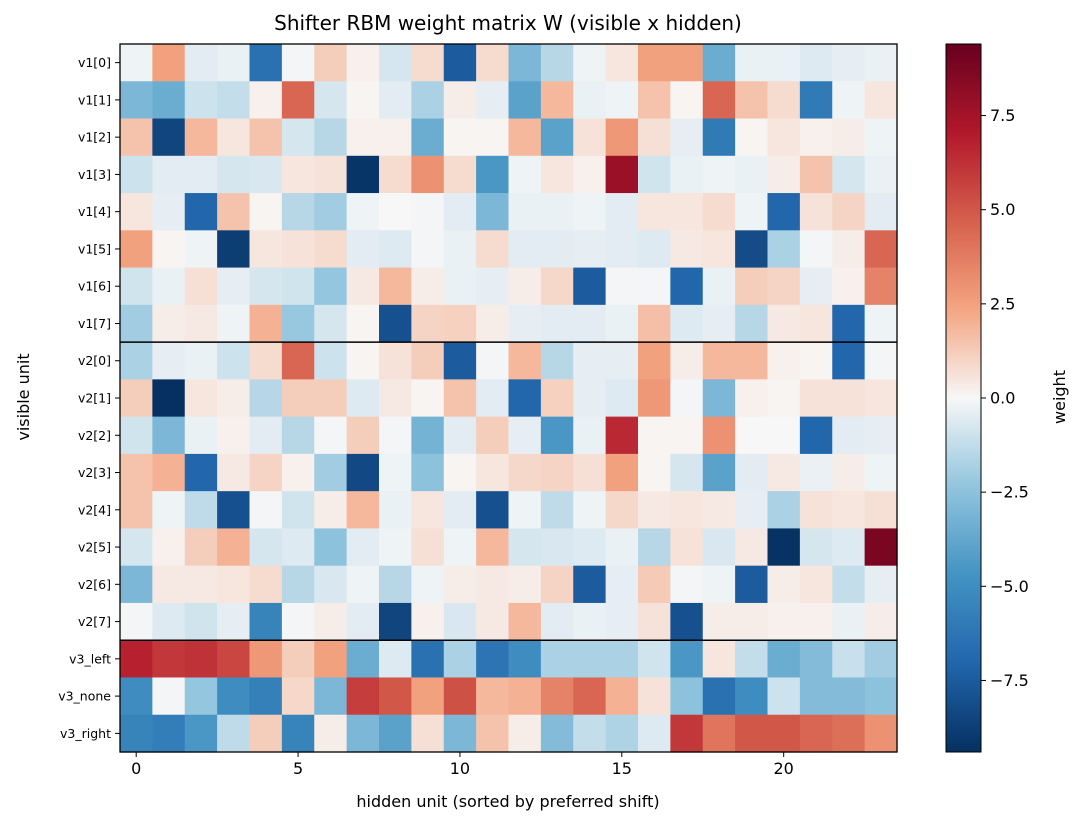 The height and width of the screenshot is (824, 1082). I want to click on y-axis-label: visible unit, so click(23, 396).